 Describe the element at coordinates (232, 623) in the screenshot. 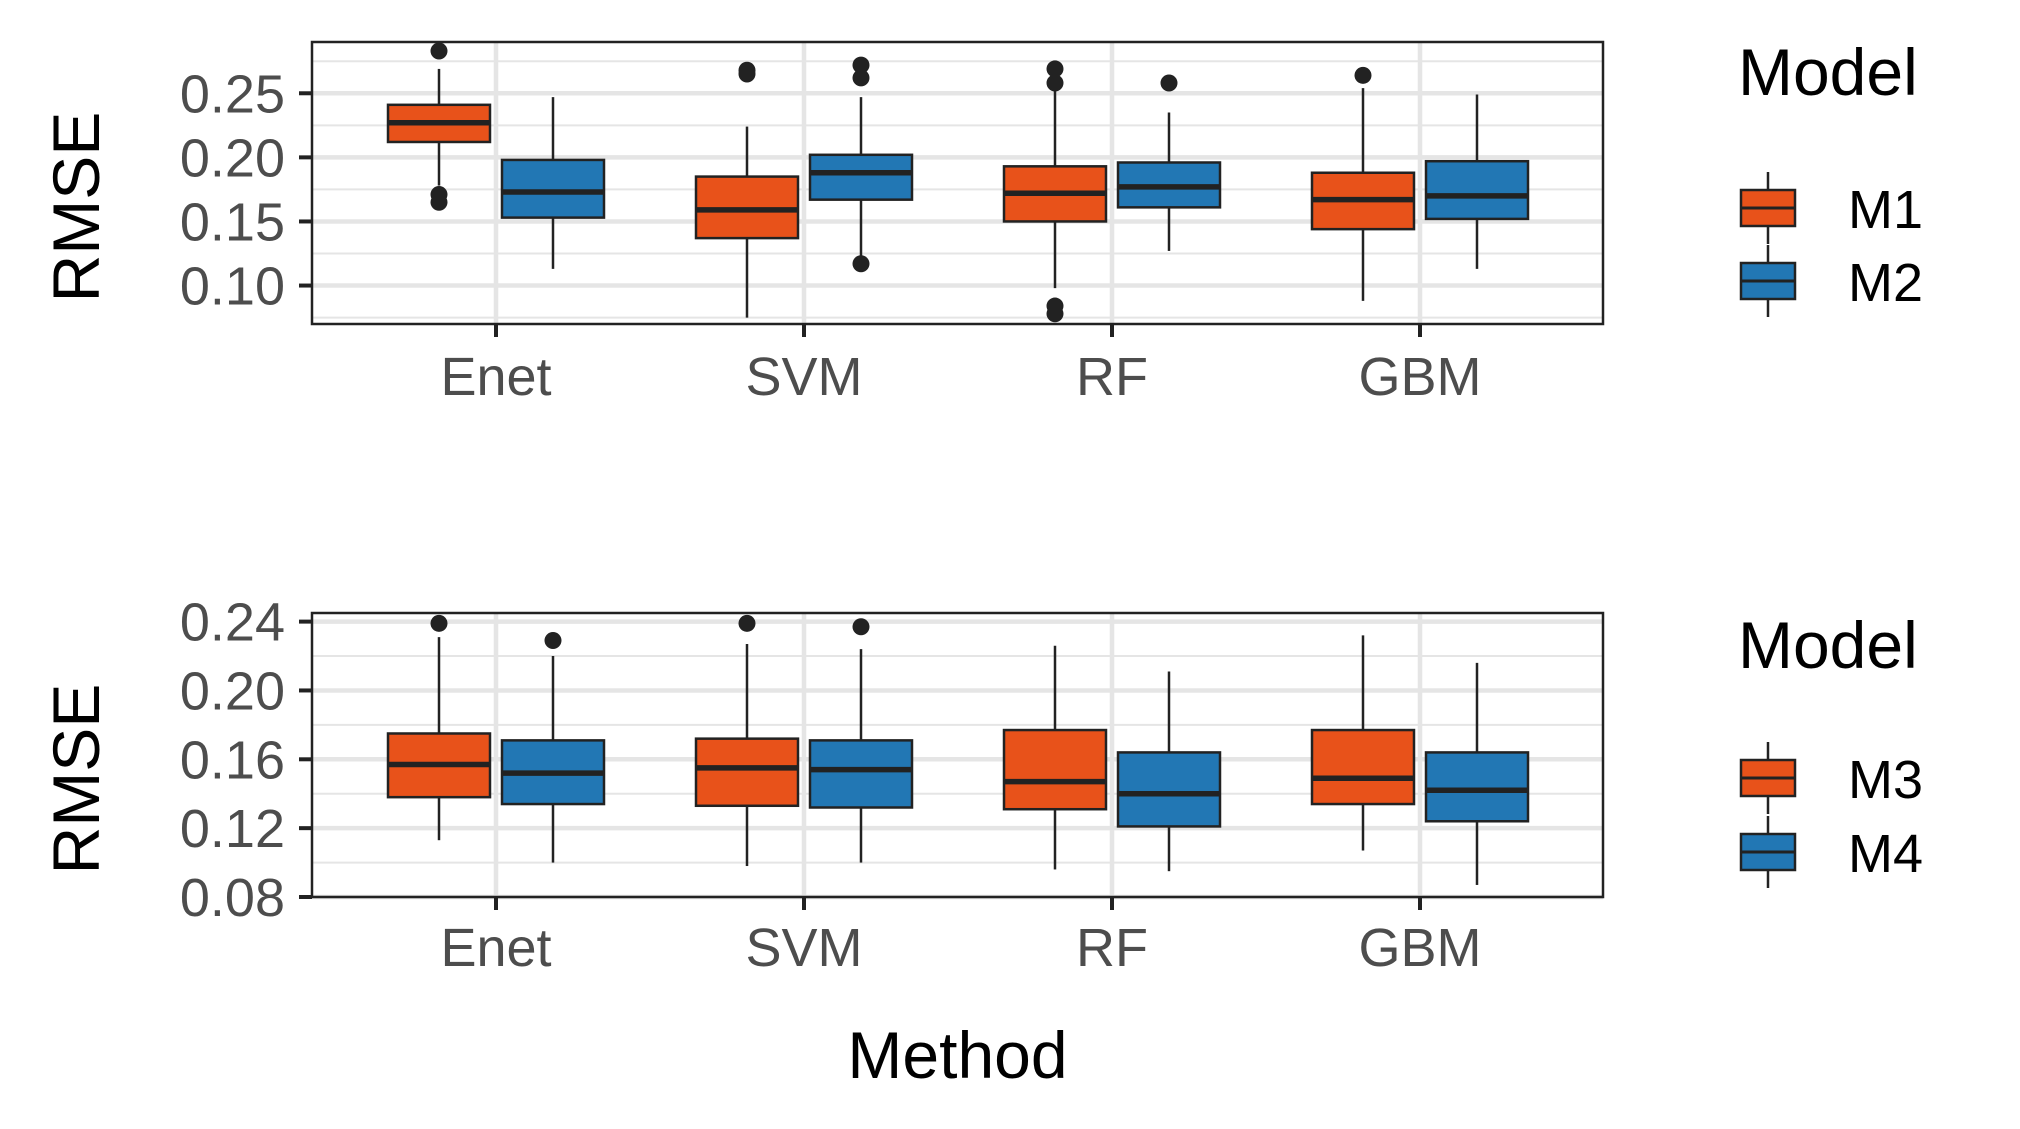

I see `y-tick-label: 0.24` at that location.